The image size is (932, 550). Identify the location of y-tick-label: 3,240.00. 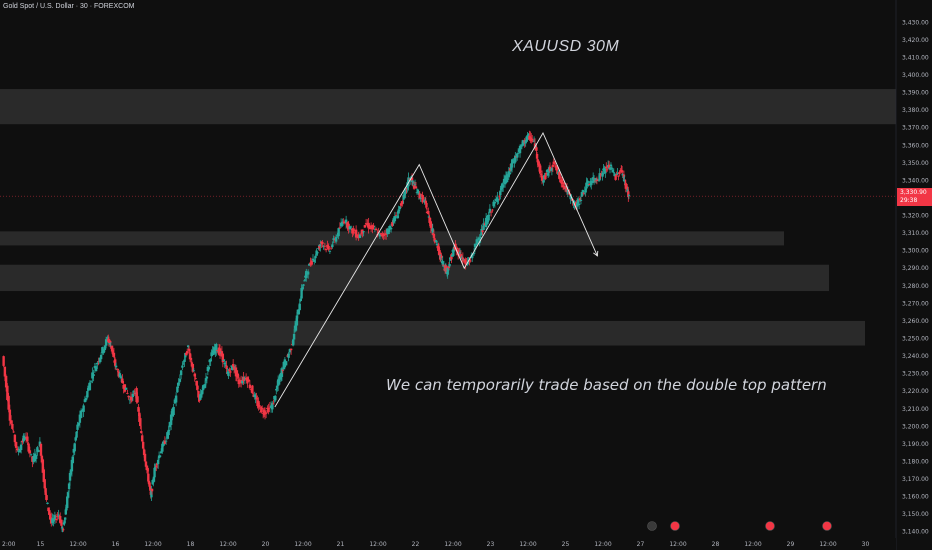
(915, 356).